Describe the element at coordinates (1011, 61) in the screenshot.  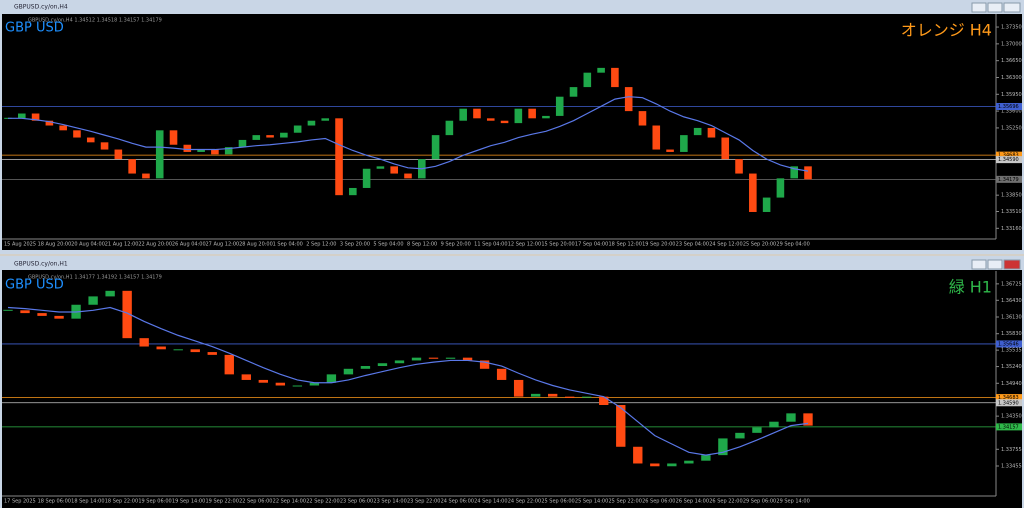
I see `y-tick-label: 1.36650` at that location.